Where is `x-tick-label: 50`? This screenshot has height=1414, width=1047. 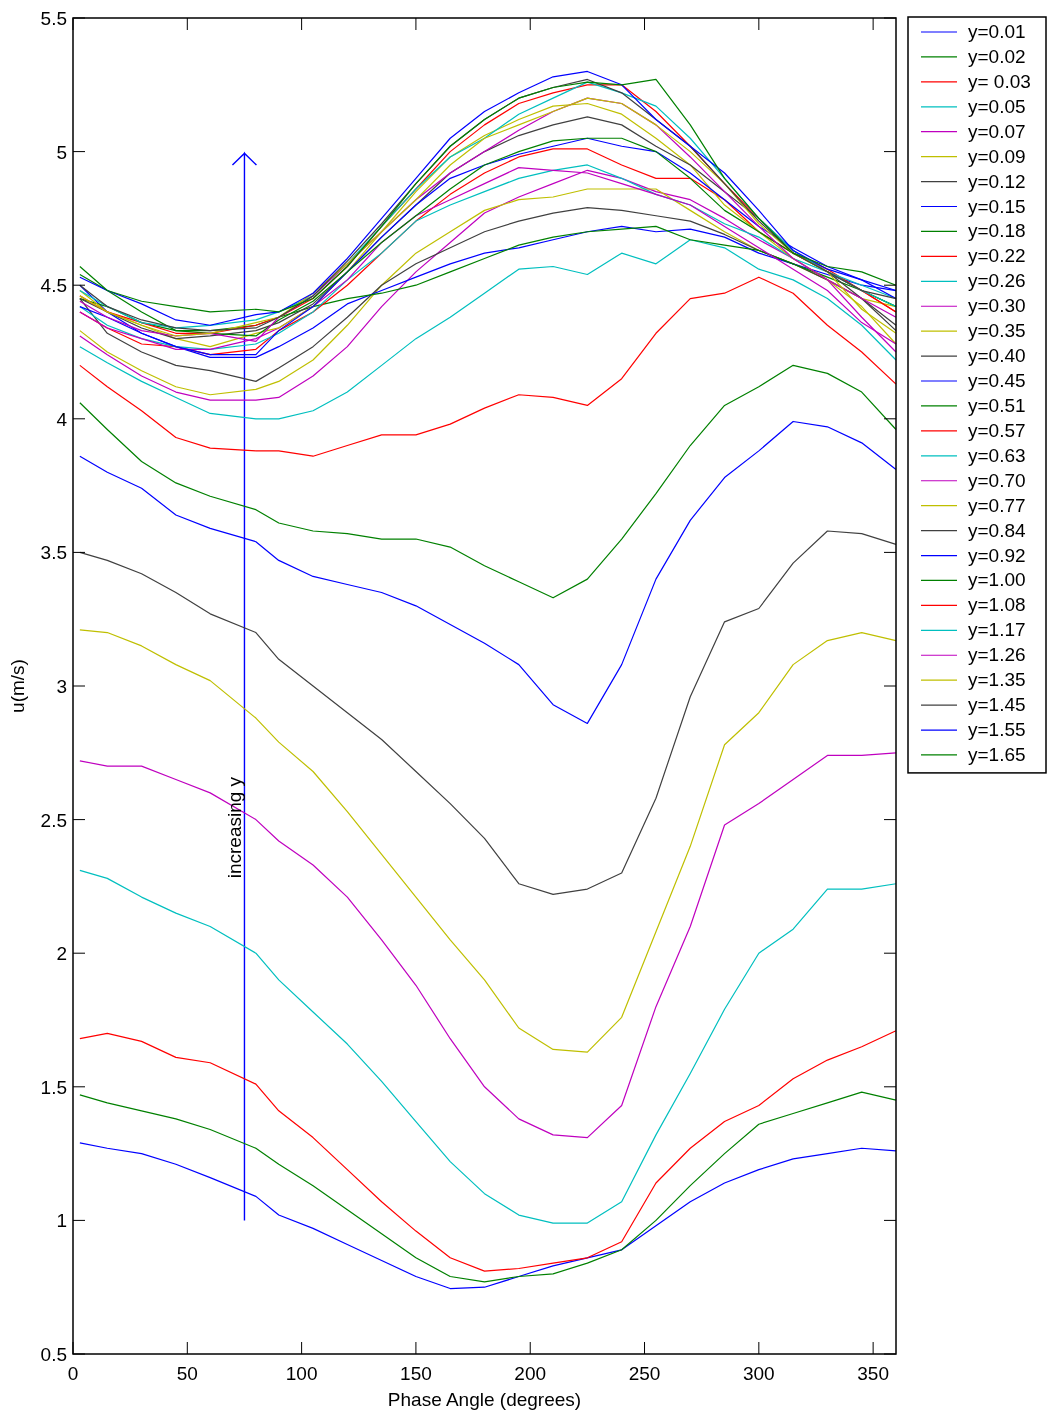 x-tick-label: 50 is located at coordinates (187, 1373).